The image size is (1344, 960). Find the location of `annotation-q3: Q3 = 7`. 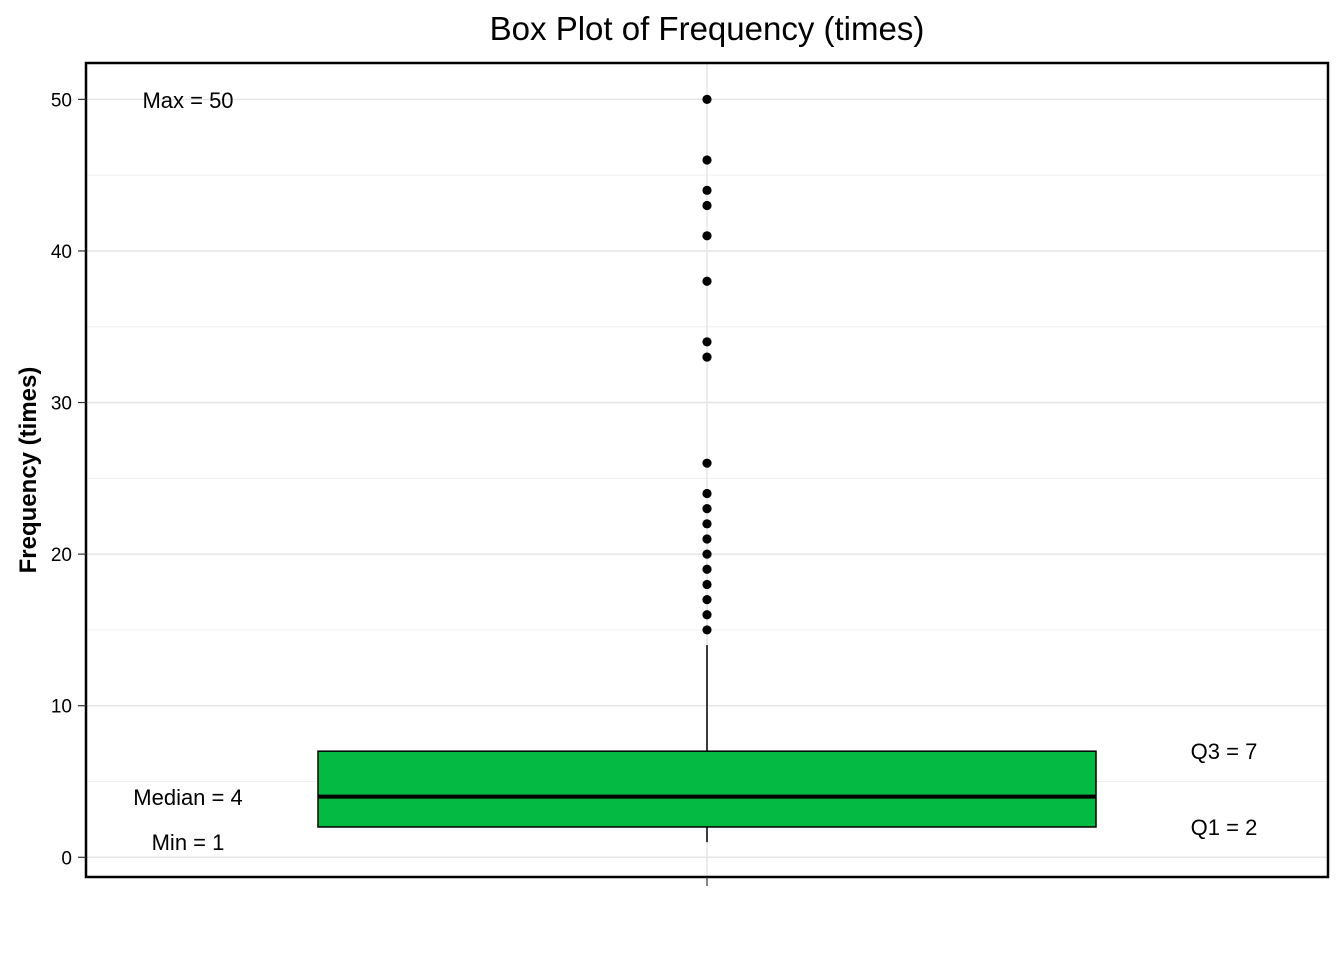

annotation-q3: Q3 = 7 is located at coordinates (1224, 751).